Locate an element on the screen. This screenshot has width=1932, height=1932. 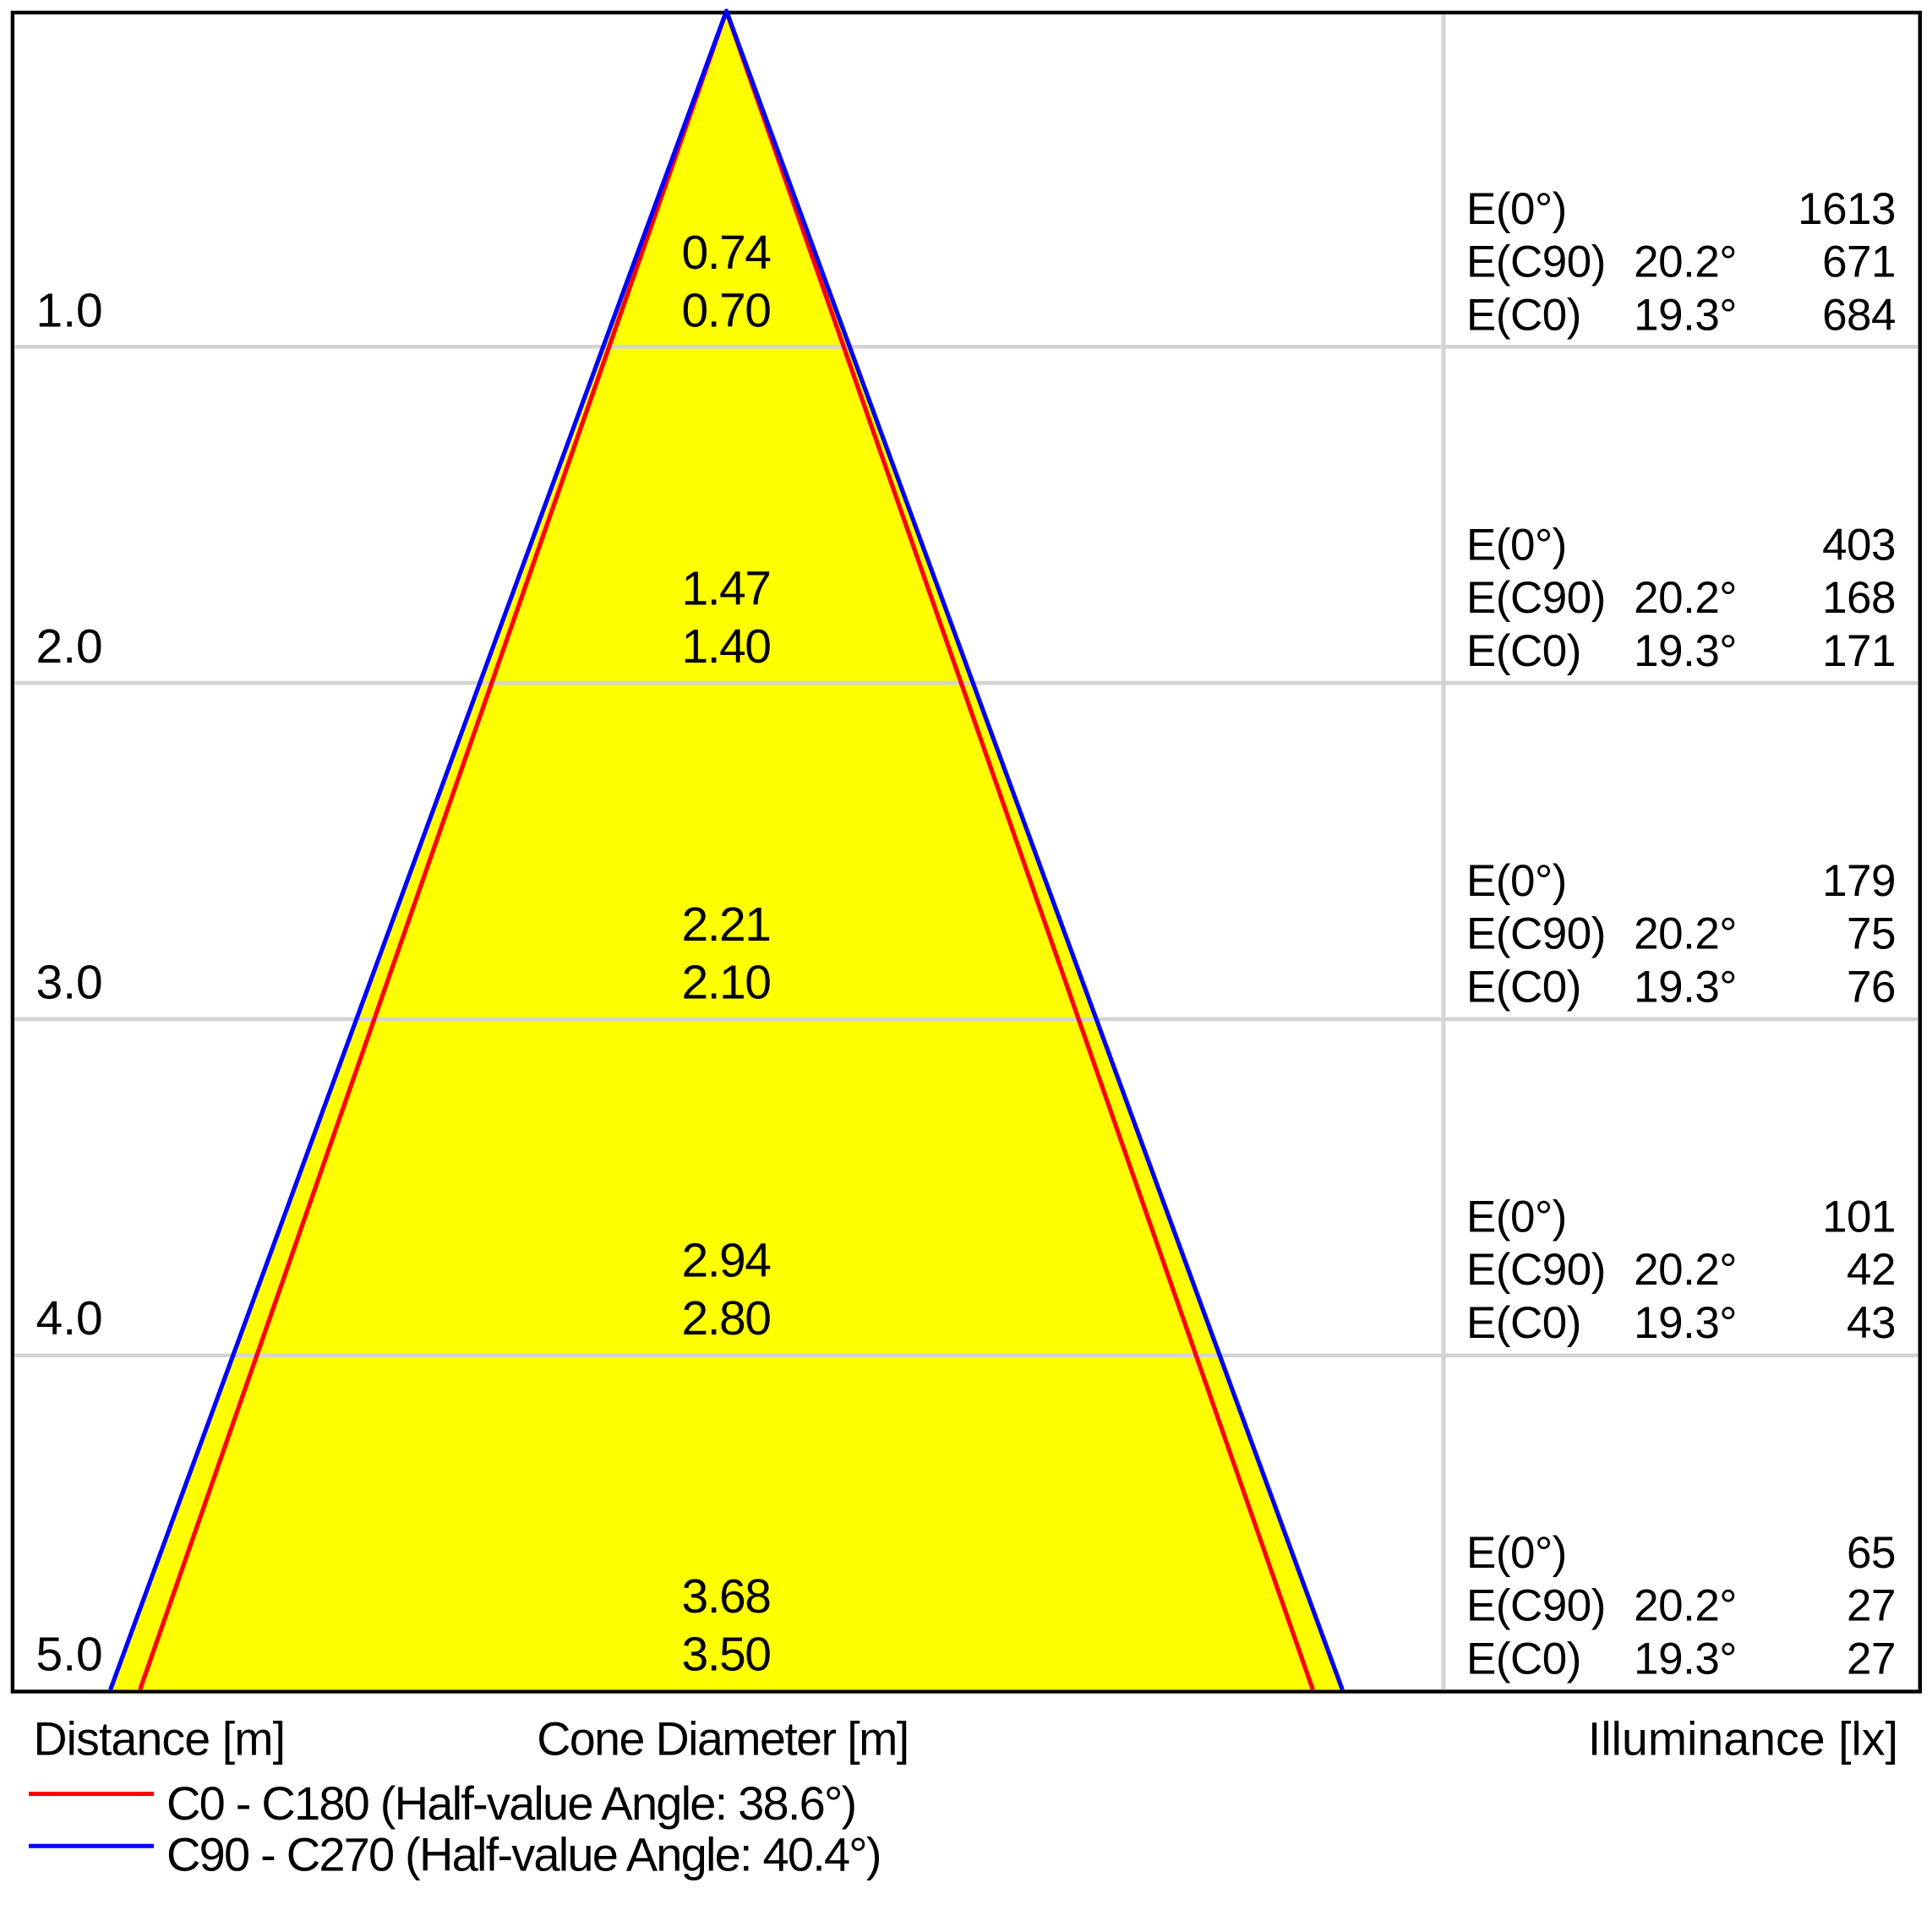
svg-text: 4.0 is located at coordinates (69, 1318).